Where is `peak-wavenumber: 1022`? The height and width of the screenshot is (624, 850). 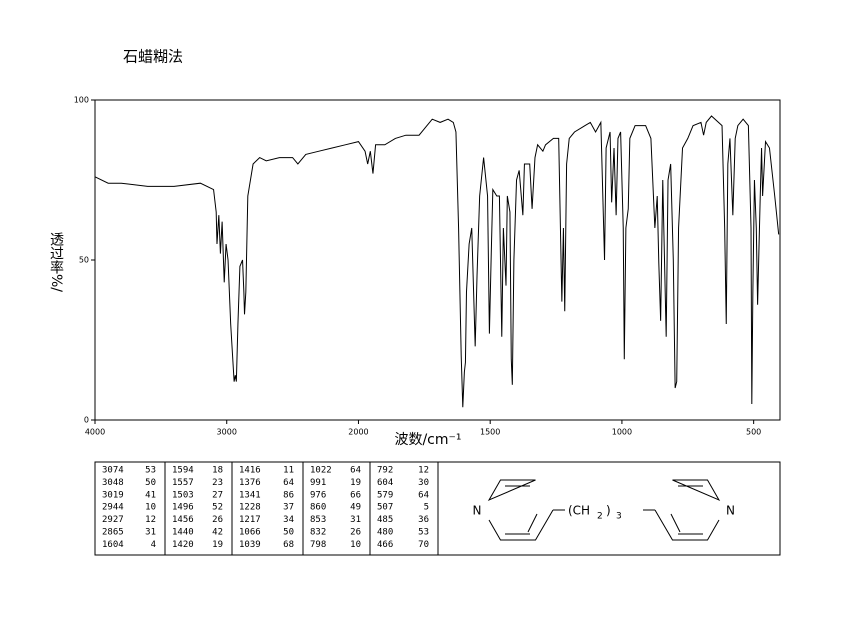
peak-wavenumber: 1022 is located at coordinates (321, 471).